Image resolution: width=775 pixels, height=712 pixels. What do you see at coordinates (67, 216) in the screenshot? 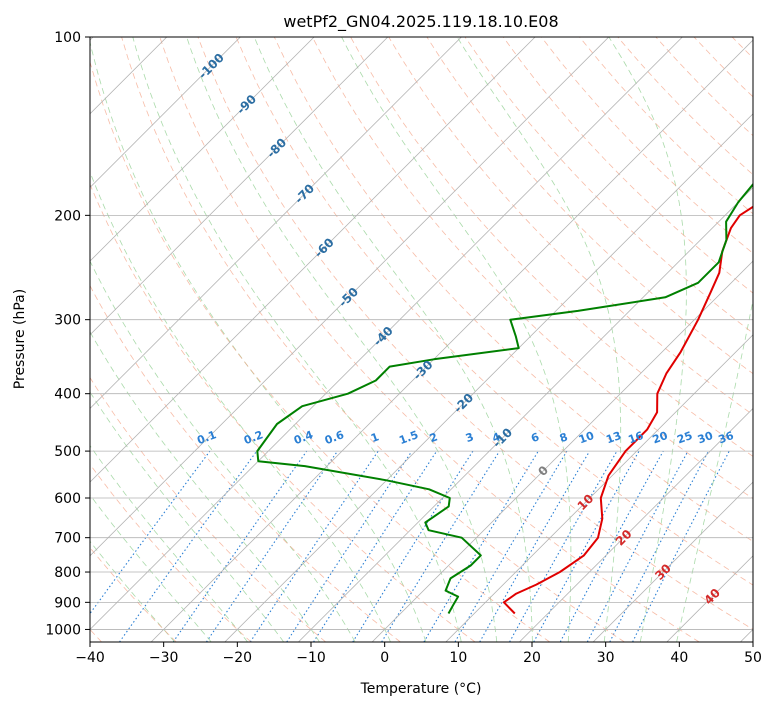
I see `y-tick-label: 200` at bounding box center [67, 216].